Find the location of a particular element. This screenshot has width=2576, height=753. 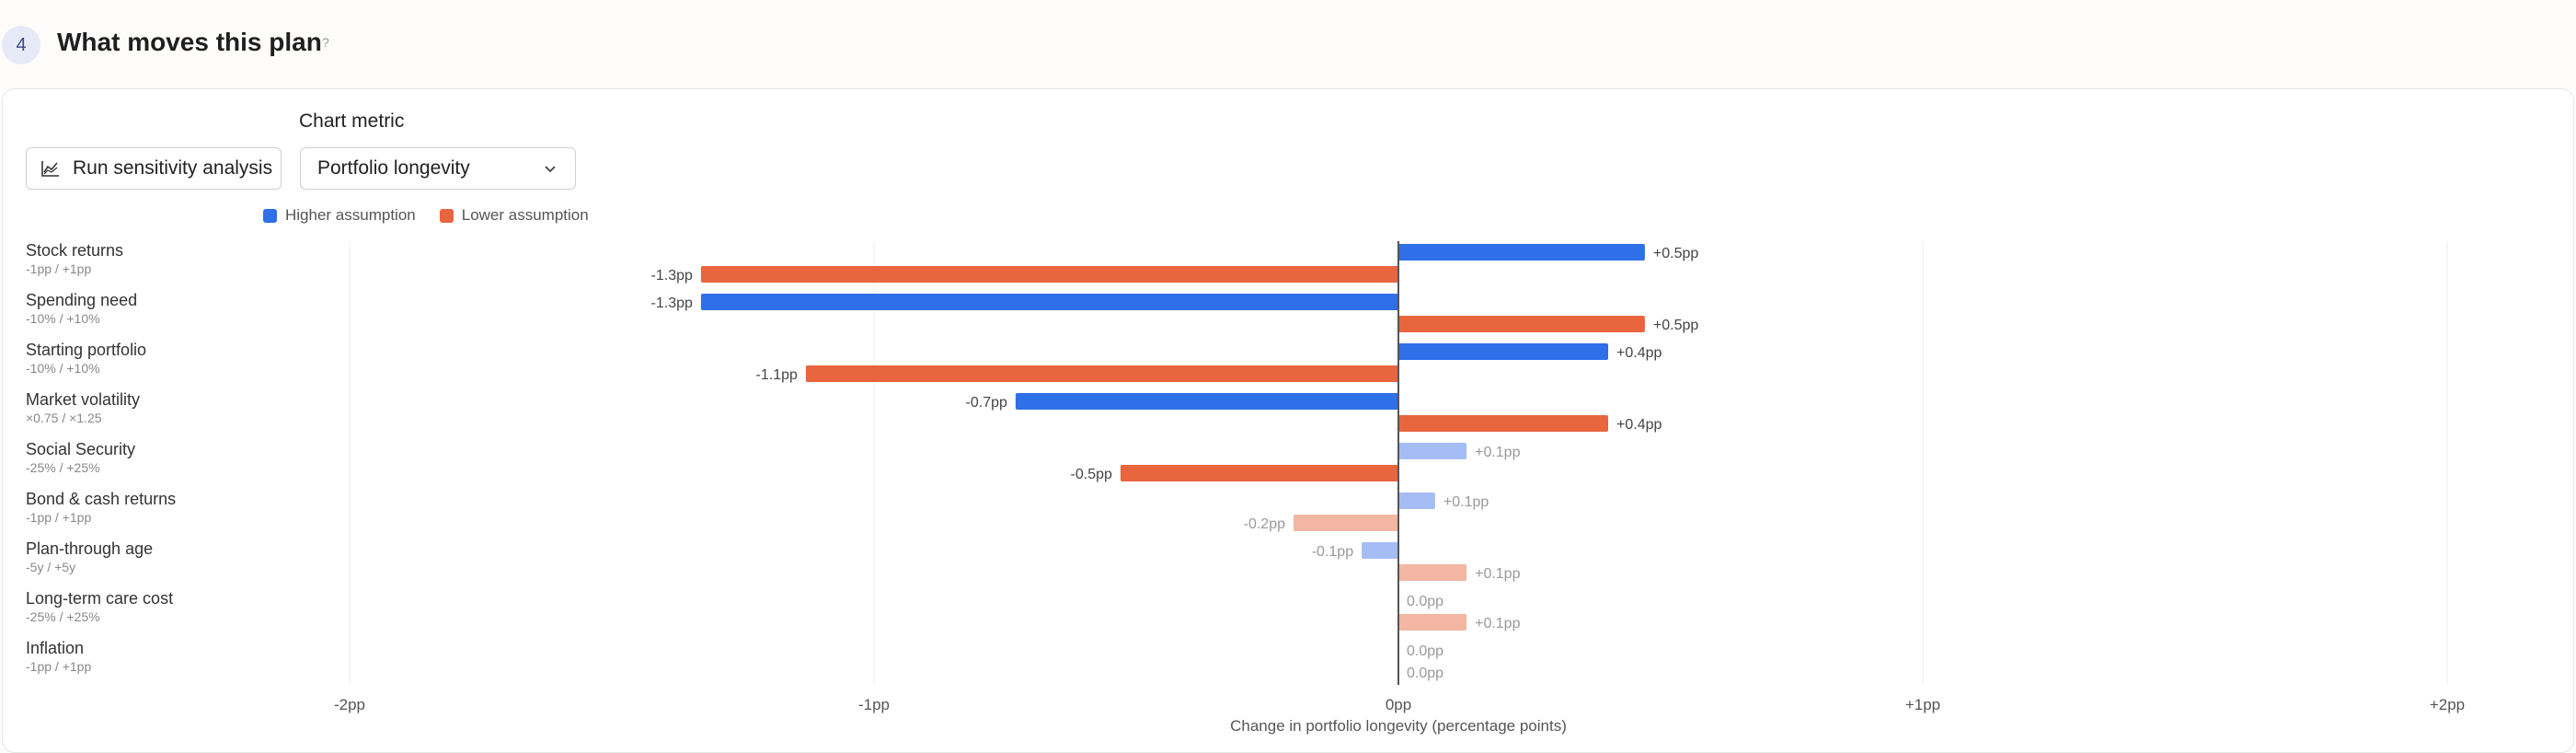

bar-value-label: -0.7pp is located at coordinates (986, 403).